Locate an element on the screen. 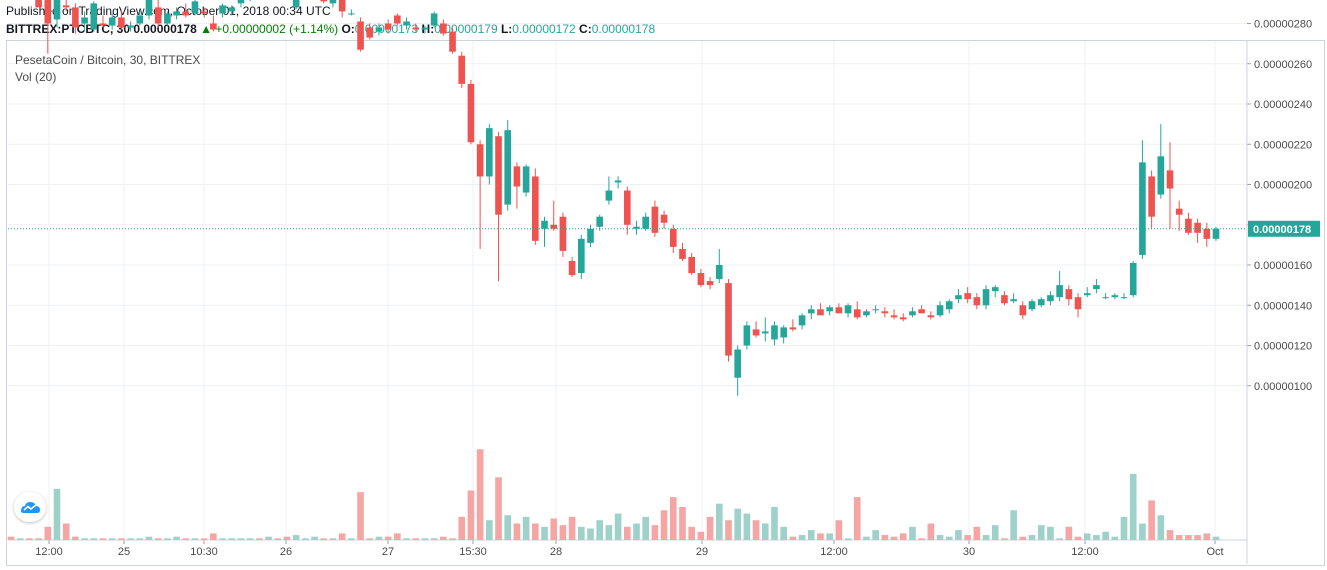 Image resolution: width=1327 pixels, height=570 pixels. time-tick-label: 29 is located at coordinates (702, 552).